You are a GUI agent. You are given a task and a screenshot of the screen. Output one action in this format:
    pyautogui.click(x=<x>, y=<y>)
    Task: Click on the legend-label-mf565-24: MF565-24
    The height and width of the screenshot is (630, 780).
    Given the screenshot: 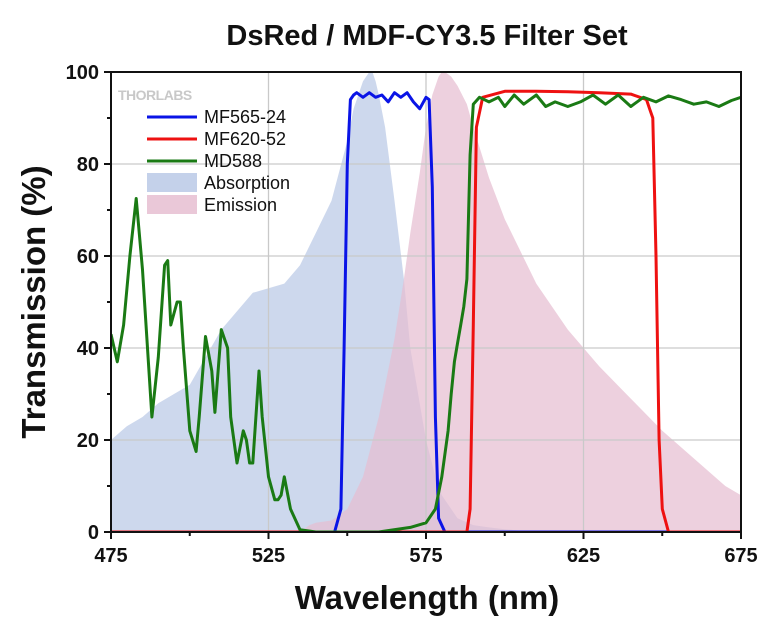 What is the action you would take?
    pyautogui.click(x=245, y=117)
    